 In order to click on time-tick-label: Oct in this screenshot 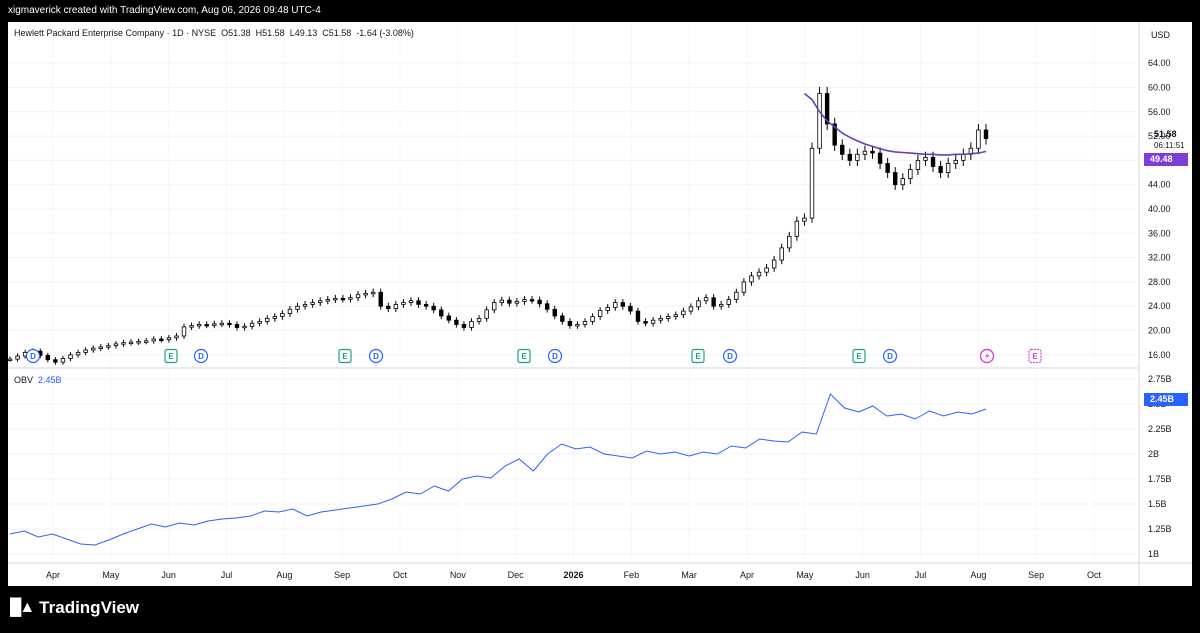, I will do `click(400, 575)`.